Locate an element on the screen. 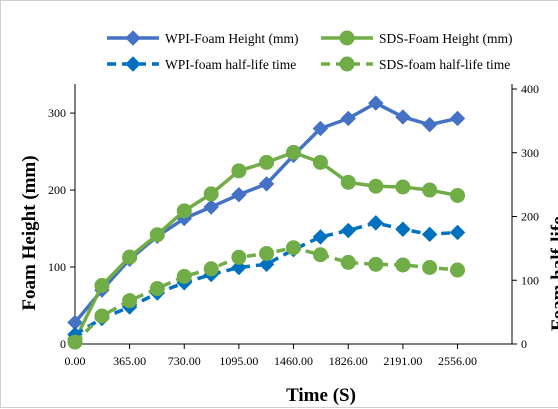 The image size is (558, 409). x-tick-label: 365.00 is located at coordinates (129, 361).